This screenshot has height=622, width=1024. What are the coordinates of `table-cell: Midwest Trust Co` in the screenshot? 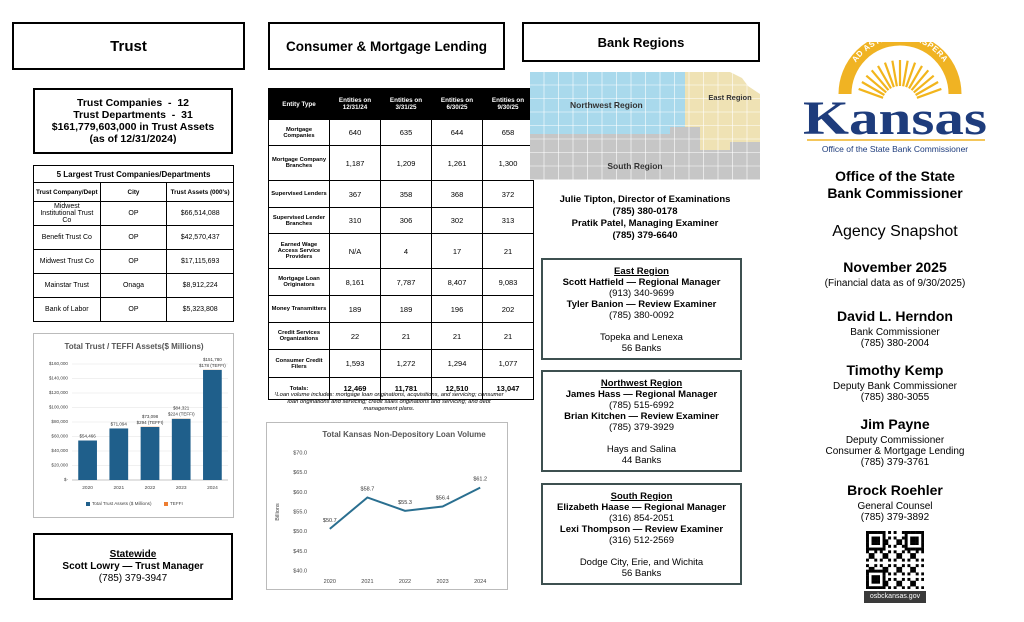 It's located at (67, 261).